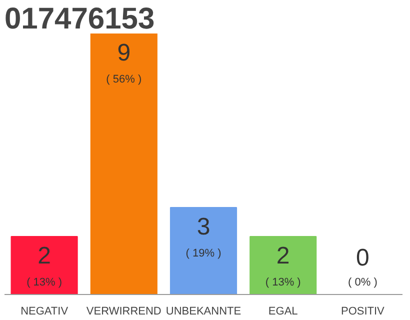 The image size is (410, 320). What do you see at coordinates (363, 312) in the screenshot?
I see `x-tick-label: POSITIV` at bounding box center [363, 312].